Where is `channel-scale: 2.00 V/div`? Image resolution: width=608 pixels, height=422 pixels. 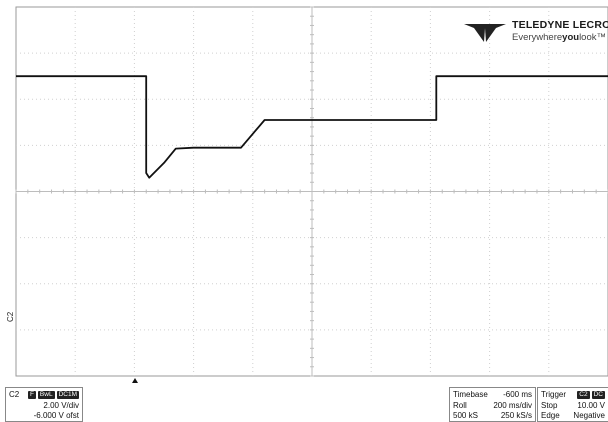 channel-scale: 2.00 V/div is located at coordinates (61, 405).